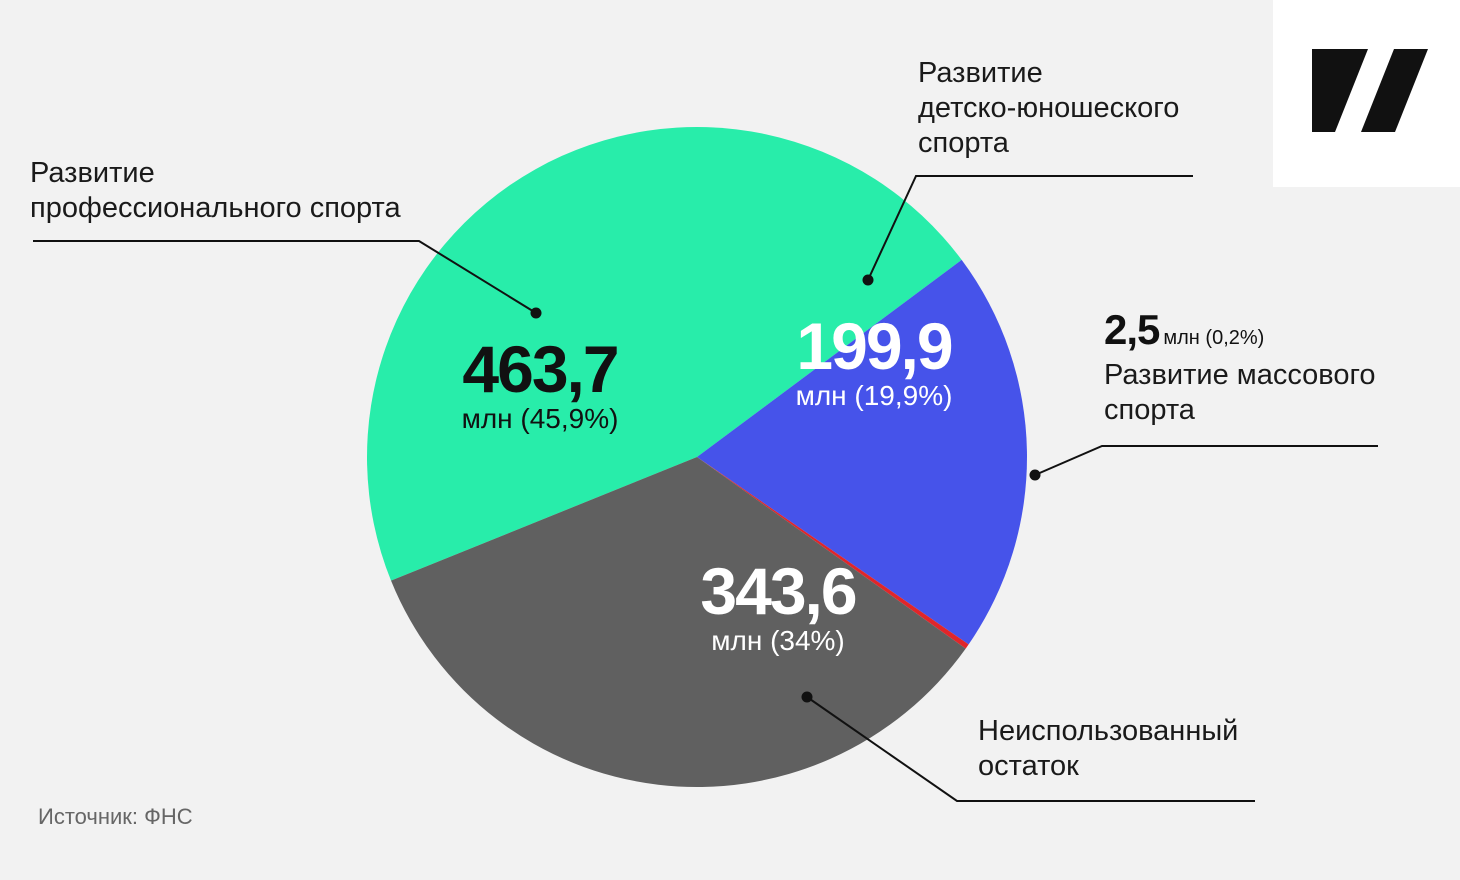 The image size is (1460, 880). I want to click on leader-line-professional, so click(285, 277).